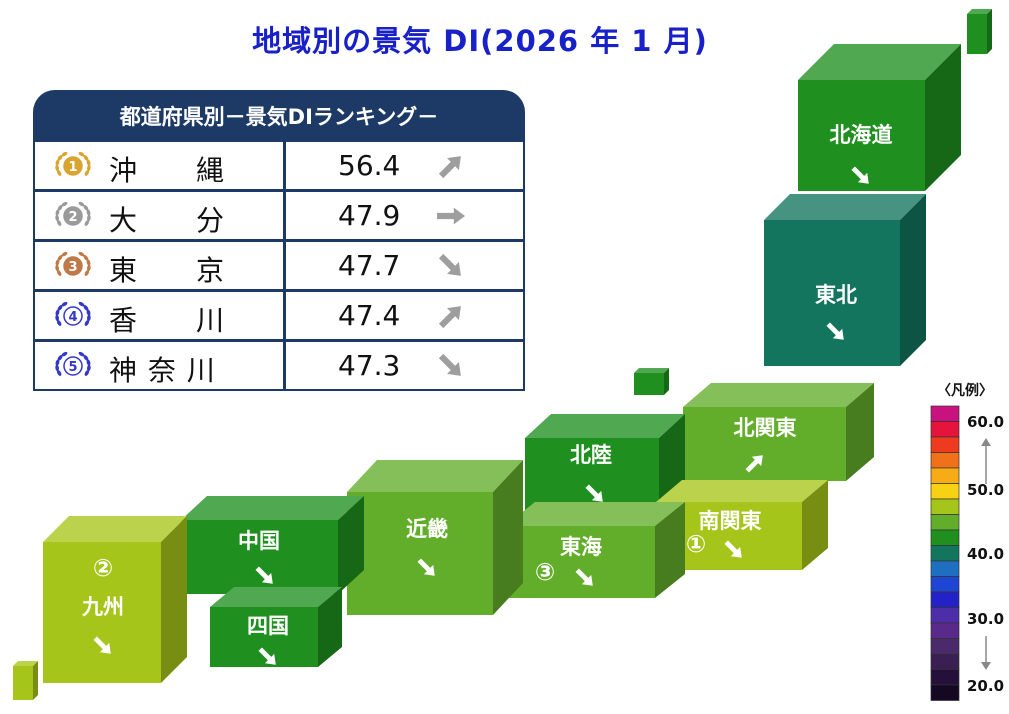  What do you see at coordinates (545, 572) in the screenshot?
I see `rank-mark: ③` at bounding box center [545, 572].